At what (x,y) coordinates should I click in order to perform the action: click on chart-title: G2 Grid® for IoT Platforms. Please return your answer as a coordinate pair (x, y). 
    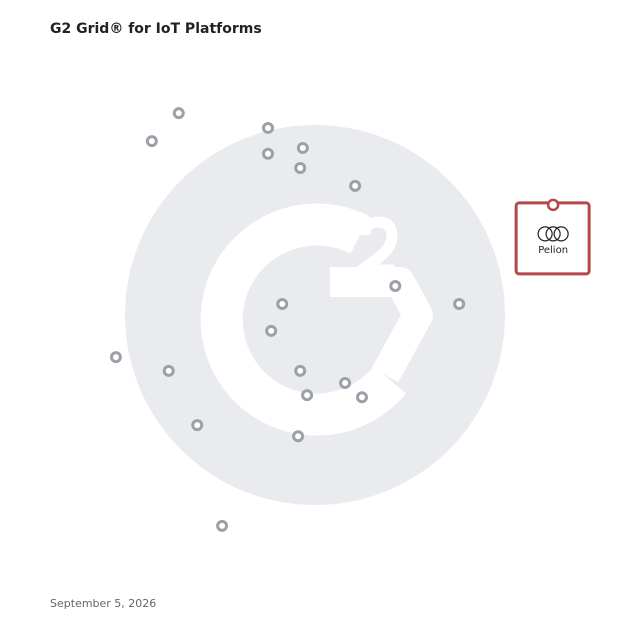
    Looking at the image, I should click on (156, 29).